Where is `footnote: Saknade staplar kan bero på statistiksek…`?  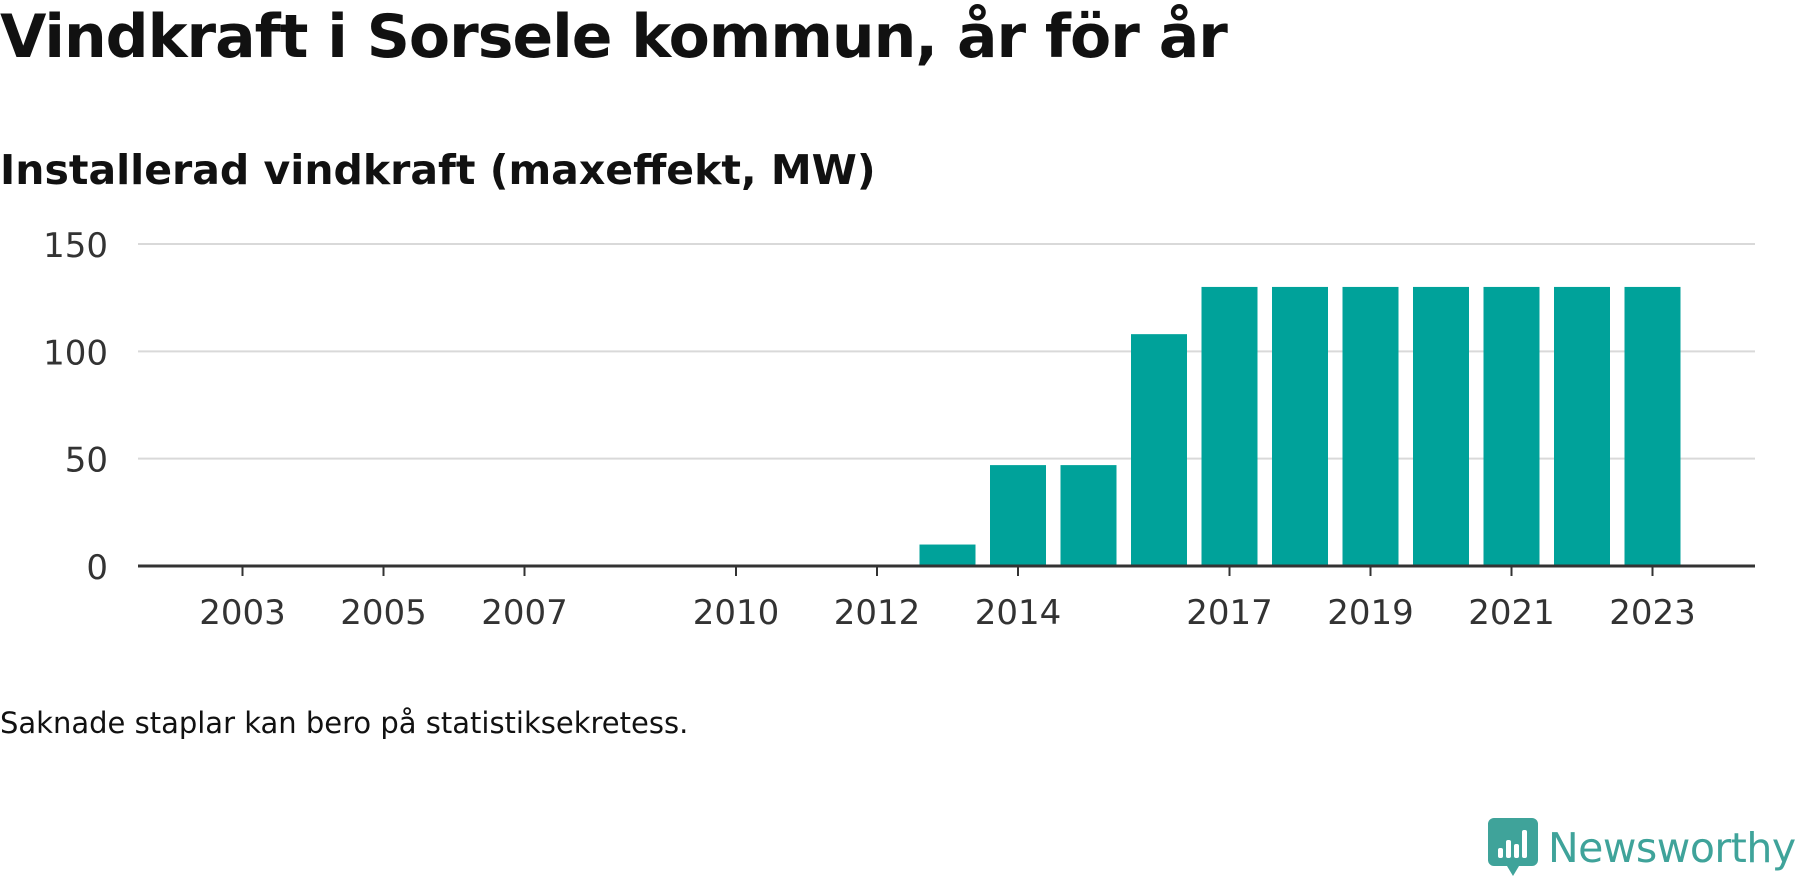
footnote: Saknade staplar kan bero på statistiksek… is located at coordinates (344, 723).